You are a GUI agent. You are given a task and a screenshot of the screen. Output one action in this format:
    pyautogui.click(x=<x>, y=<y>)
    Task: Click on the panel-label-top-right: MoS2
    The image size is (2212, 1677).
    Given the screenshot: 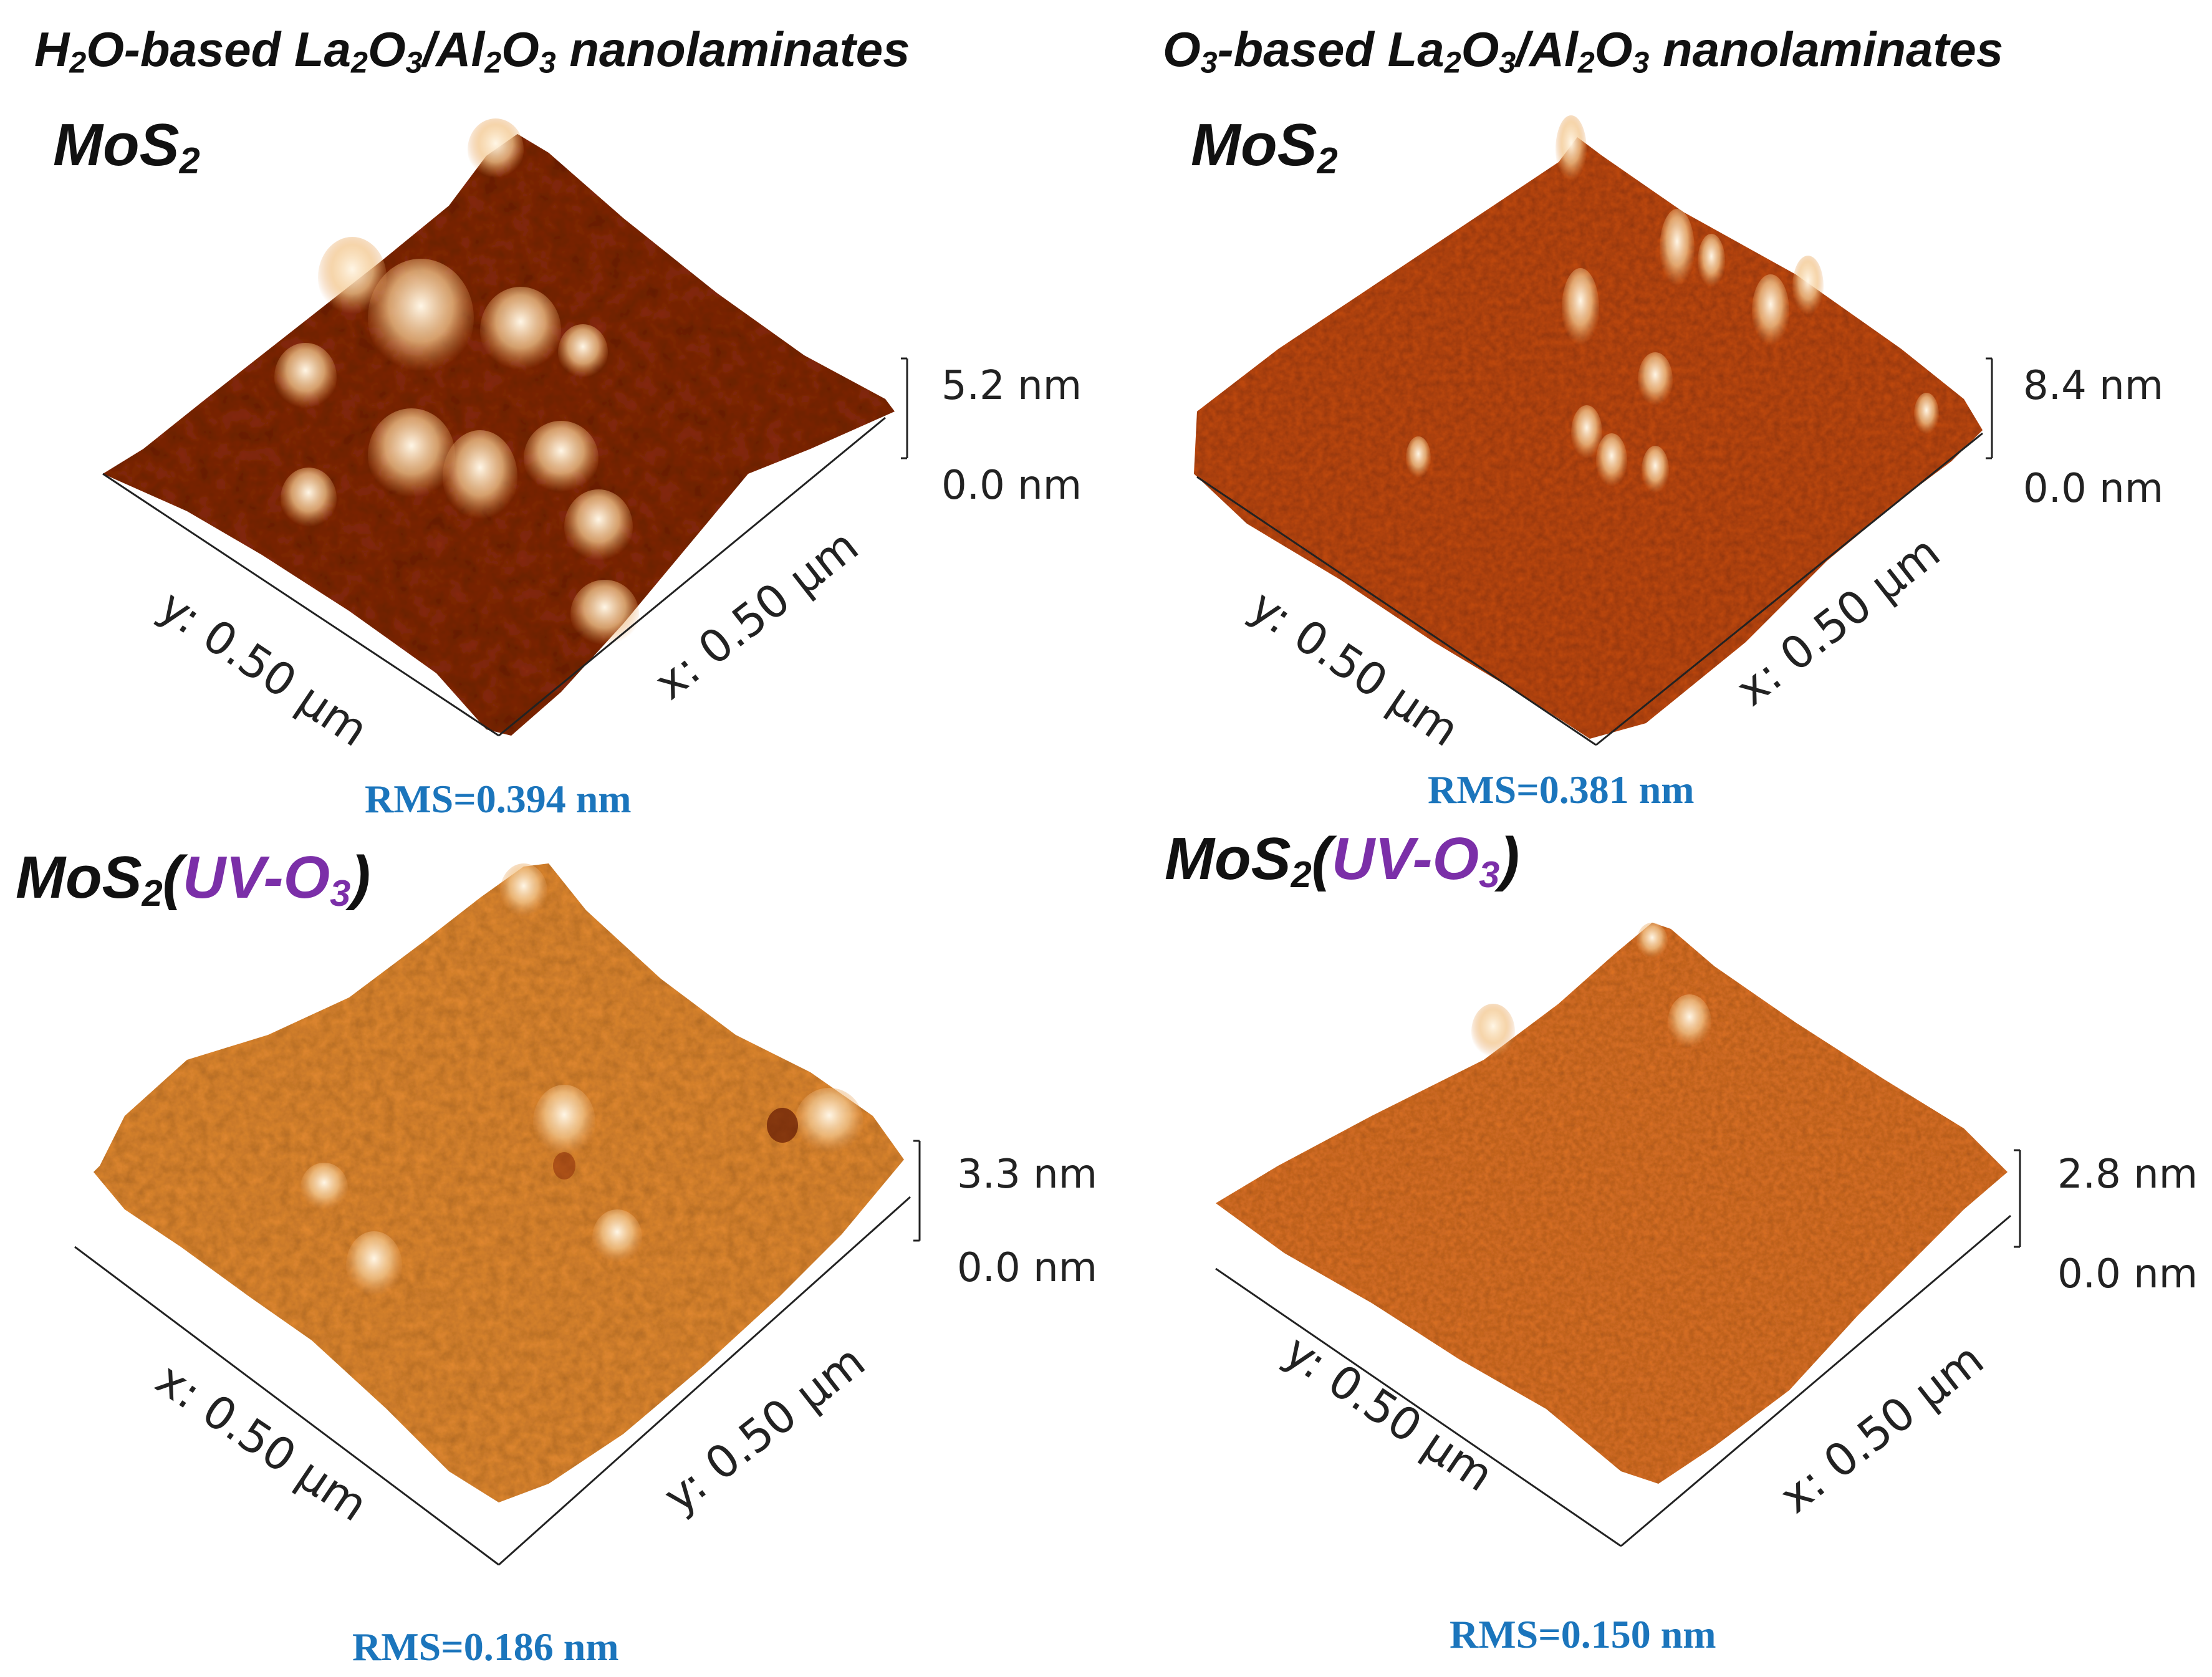 What is the action you would take?
    pyautogui.click(x=1264, y=147)
    